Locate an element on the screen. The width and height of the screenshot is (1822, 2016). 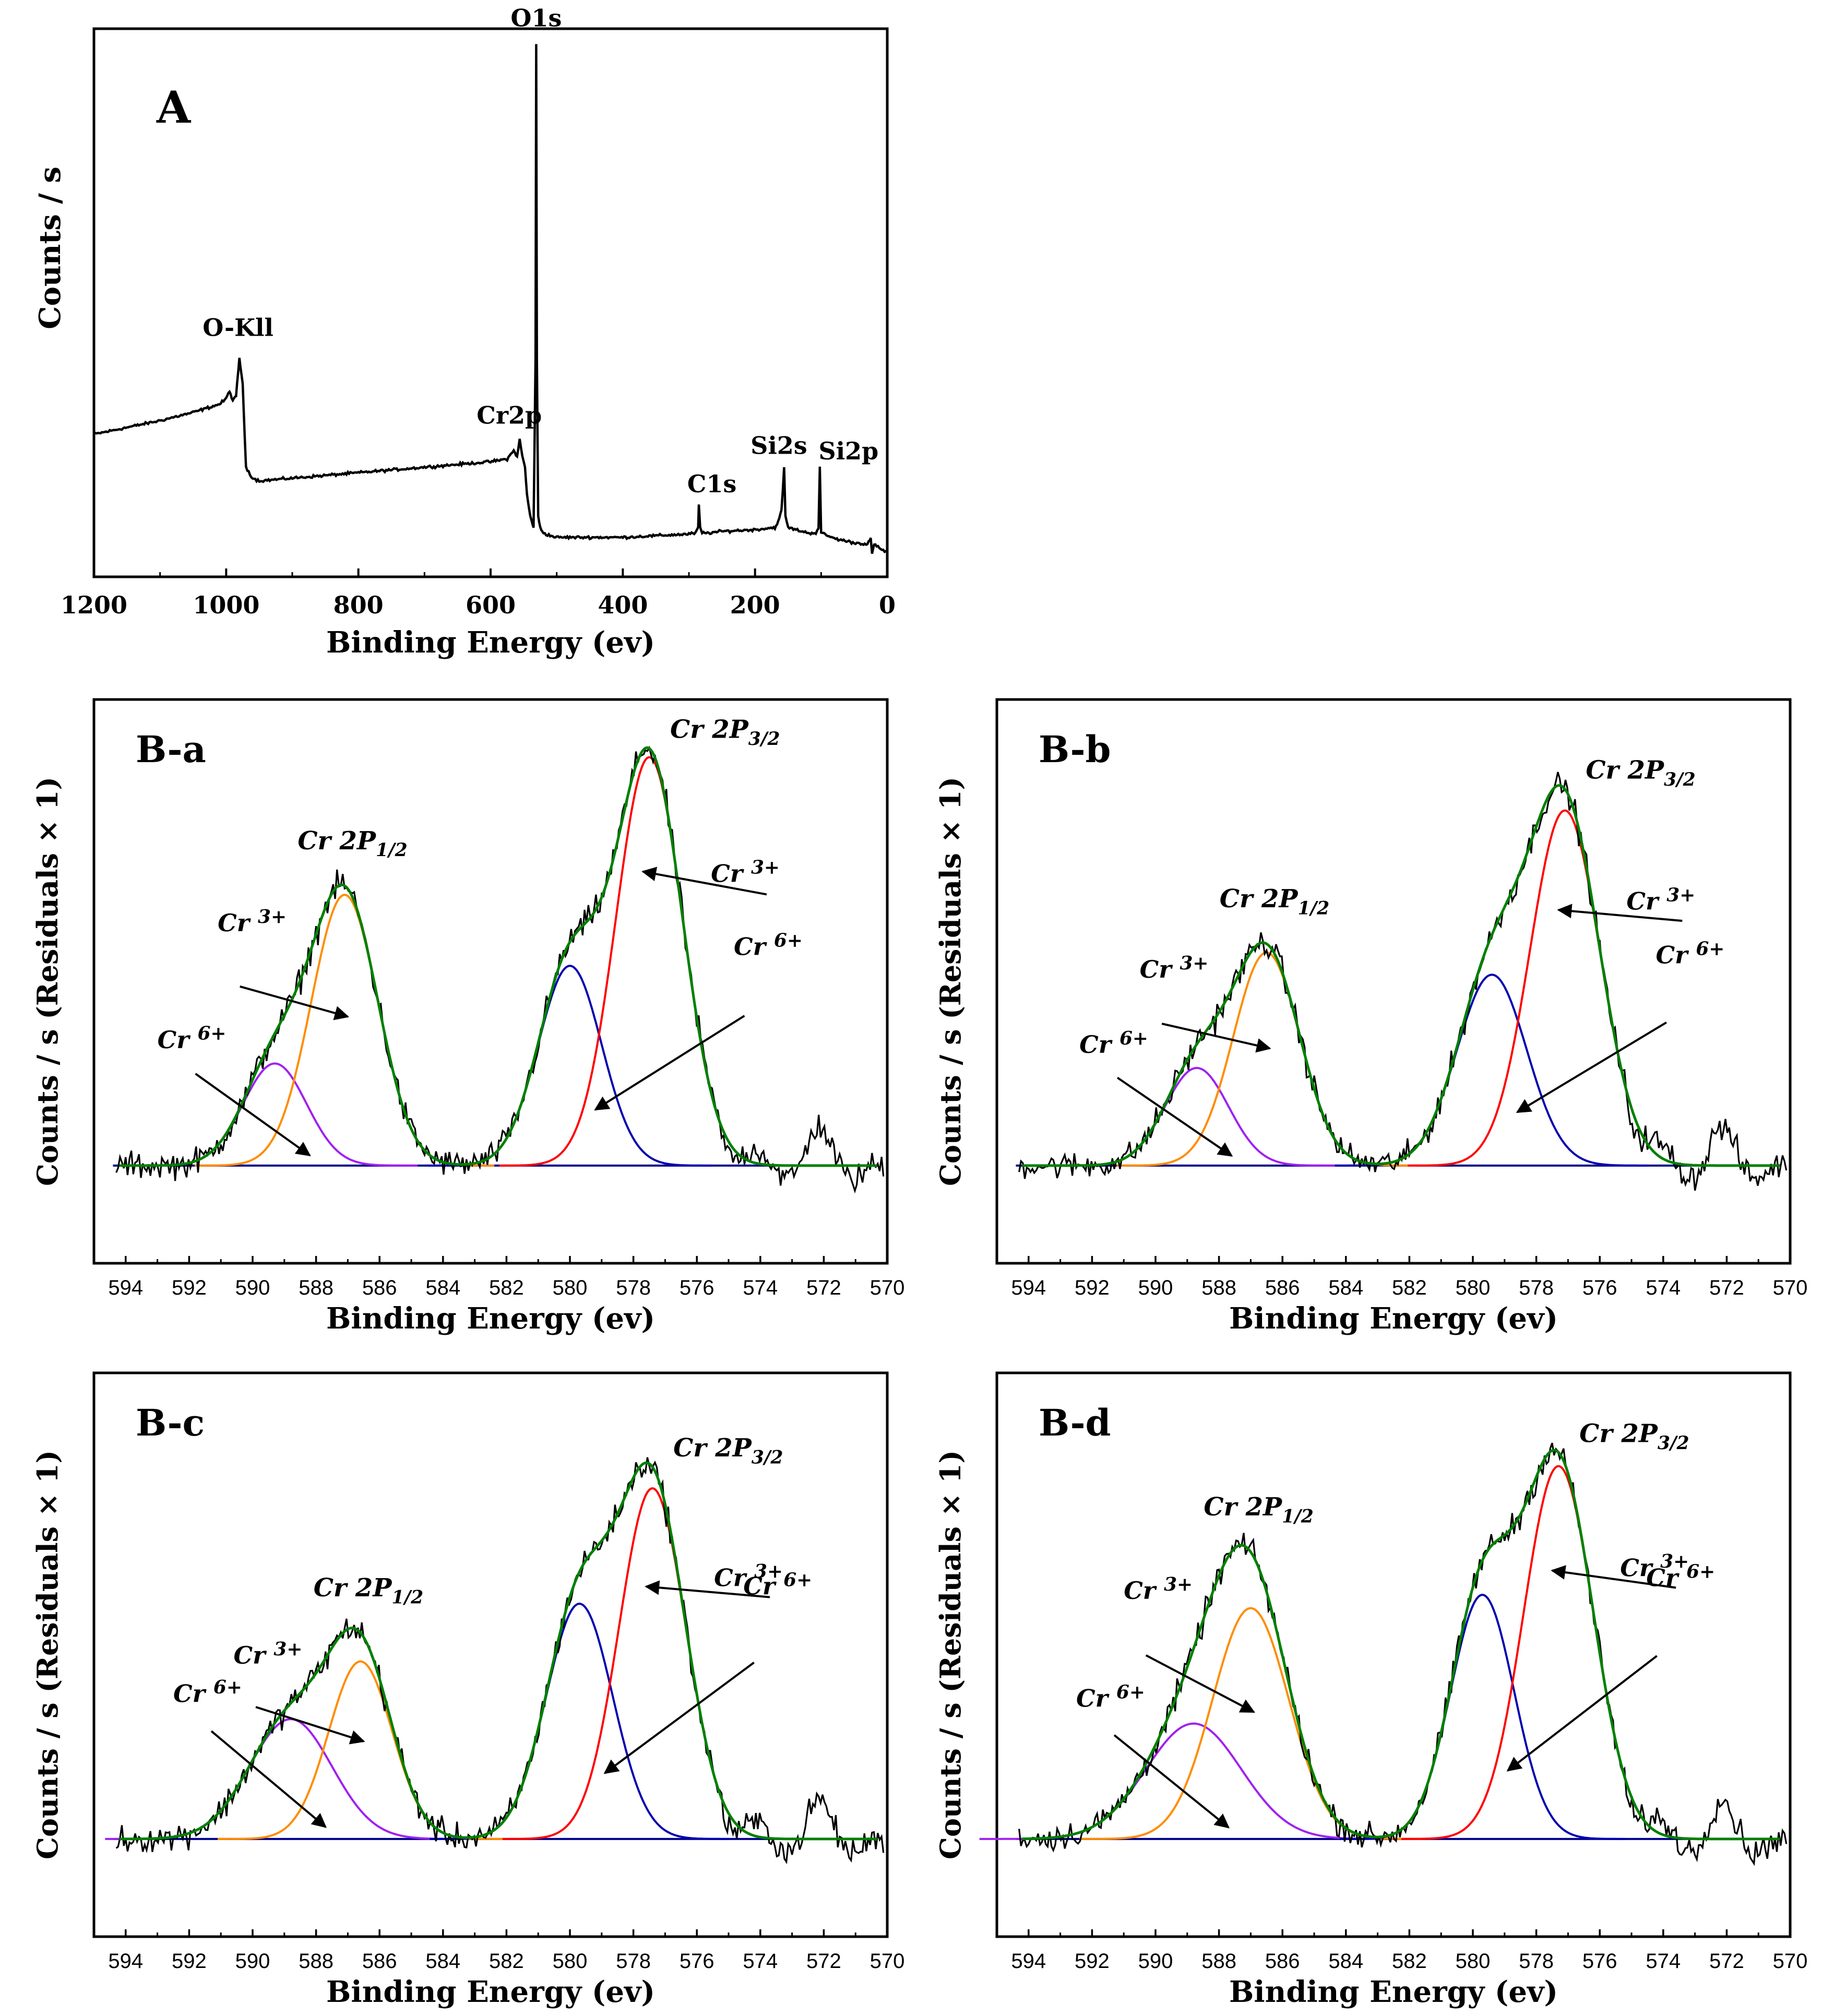
x-tick-label: 578 is located at coordinates (1536, 1287).